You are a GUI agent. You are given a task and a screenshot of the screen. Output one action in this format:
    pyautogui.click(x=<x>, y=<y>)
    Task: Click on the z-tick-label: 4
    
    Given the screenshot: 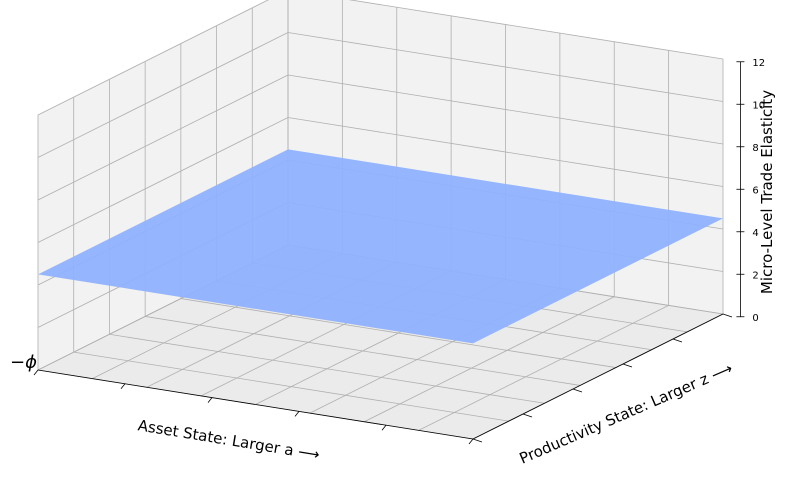 What is the action you would take?
    pyautogui.click(x=755, y=233)
    